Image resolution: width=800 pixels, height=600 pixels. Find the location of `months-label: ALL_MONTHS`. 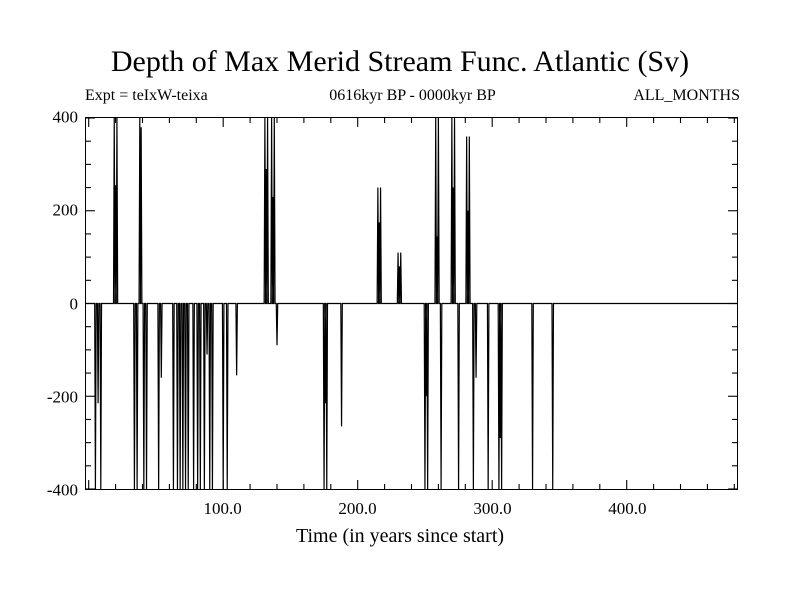

months-label: ALL_MONTHS is located at coordinates (686, 95).